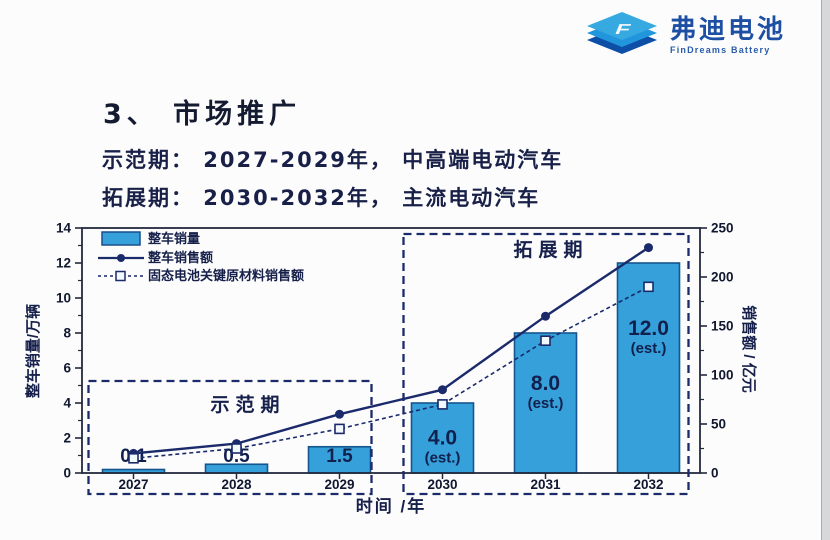  What do you see at coordinates (722, 228) in the screenshot?
I see `right-tick-250: 250` at bounding box center [722, 228].